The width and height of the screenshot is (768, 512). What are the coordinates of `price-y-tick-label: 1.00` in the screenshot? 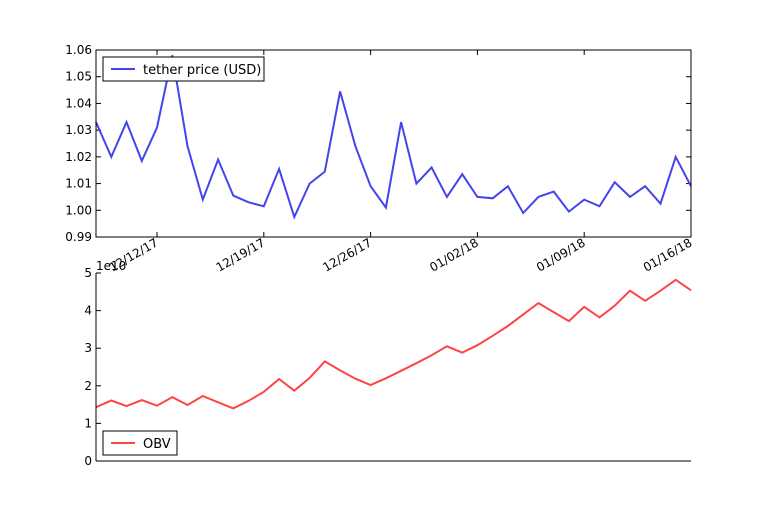 It's located at (78, 210).